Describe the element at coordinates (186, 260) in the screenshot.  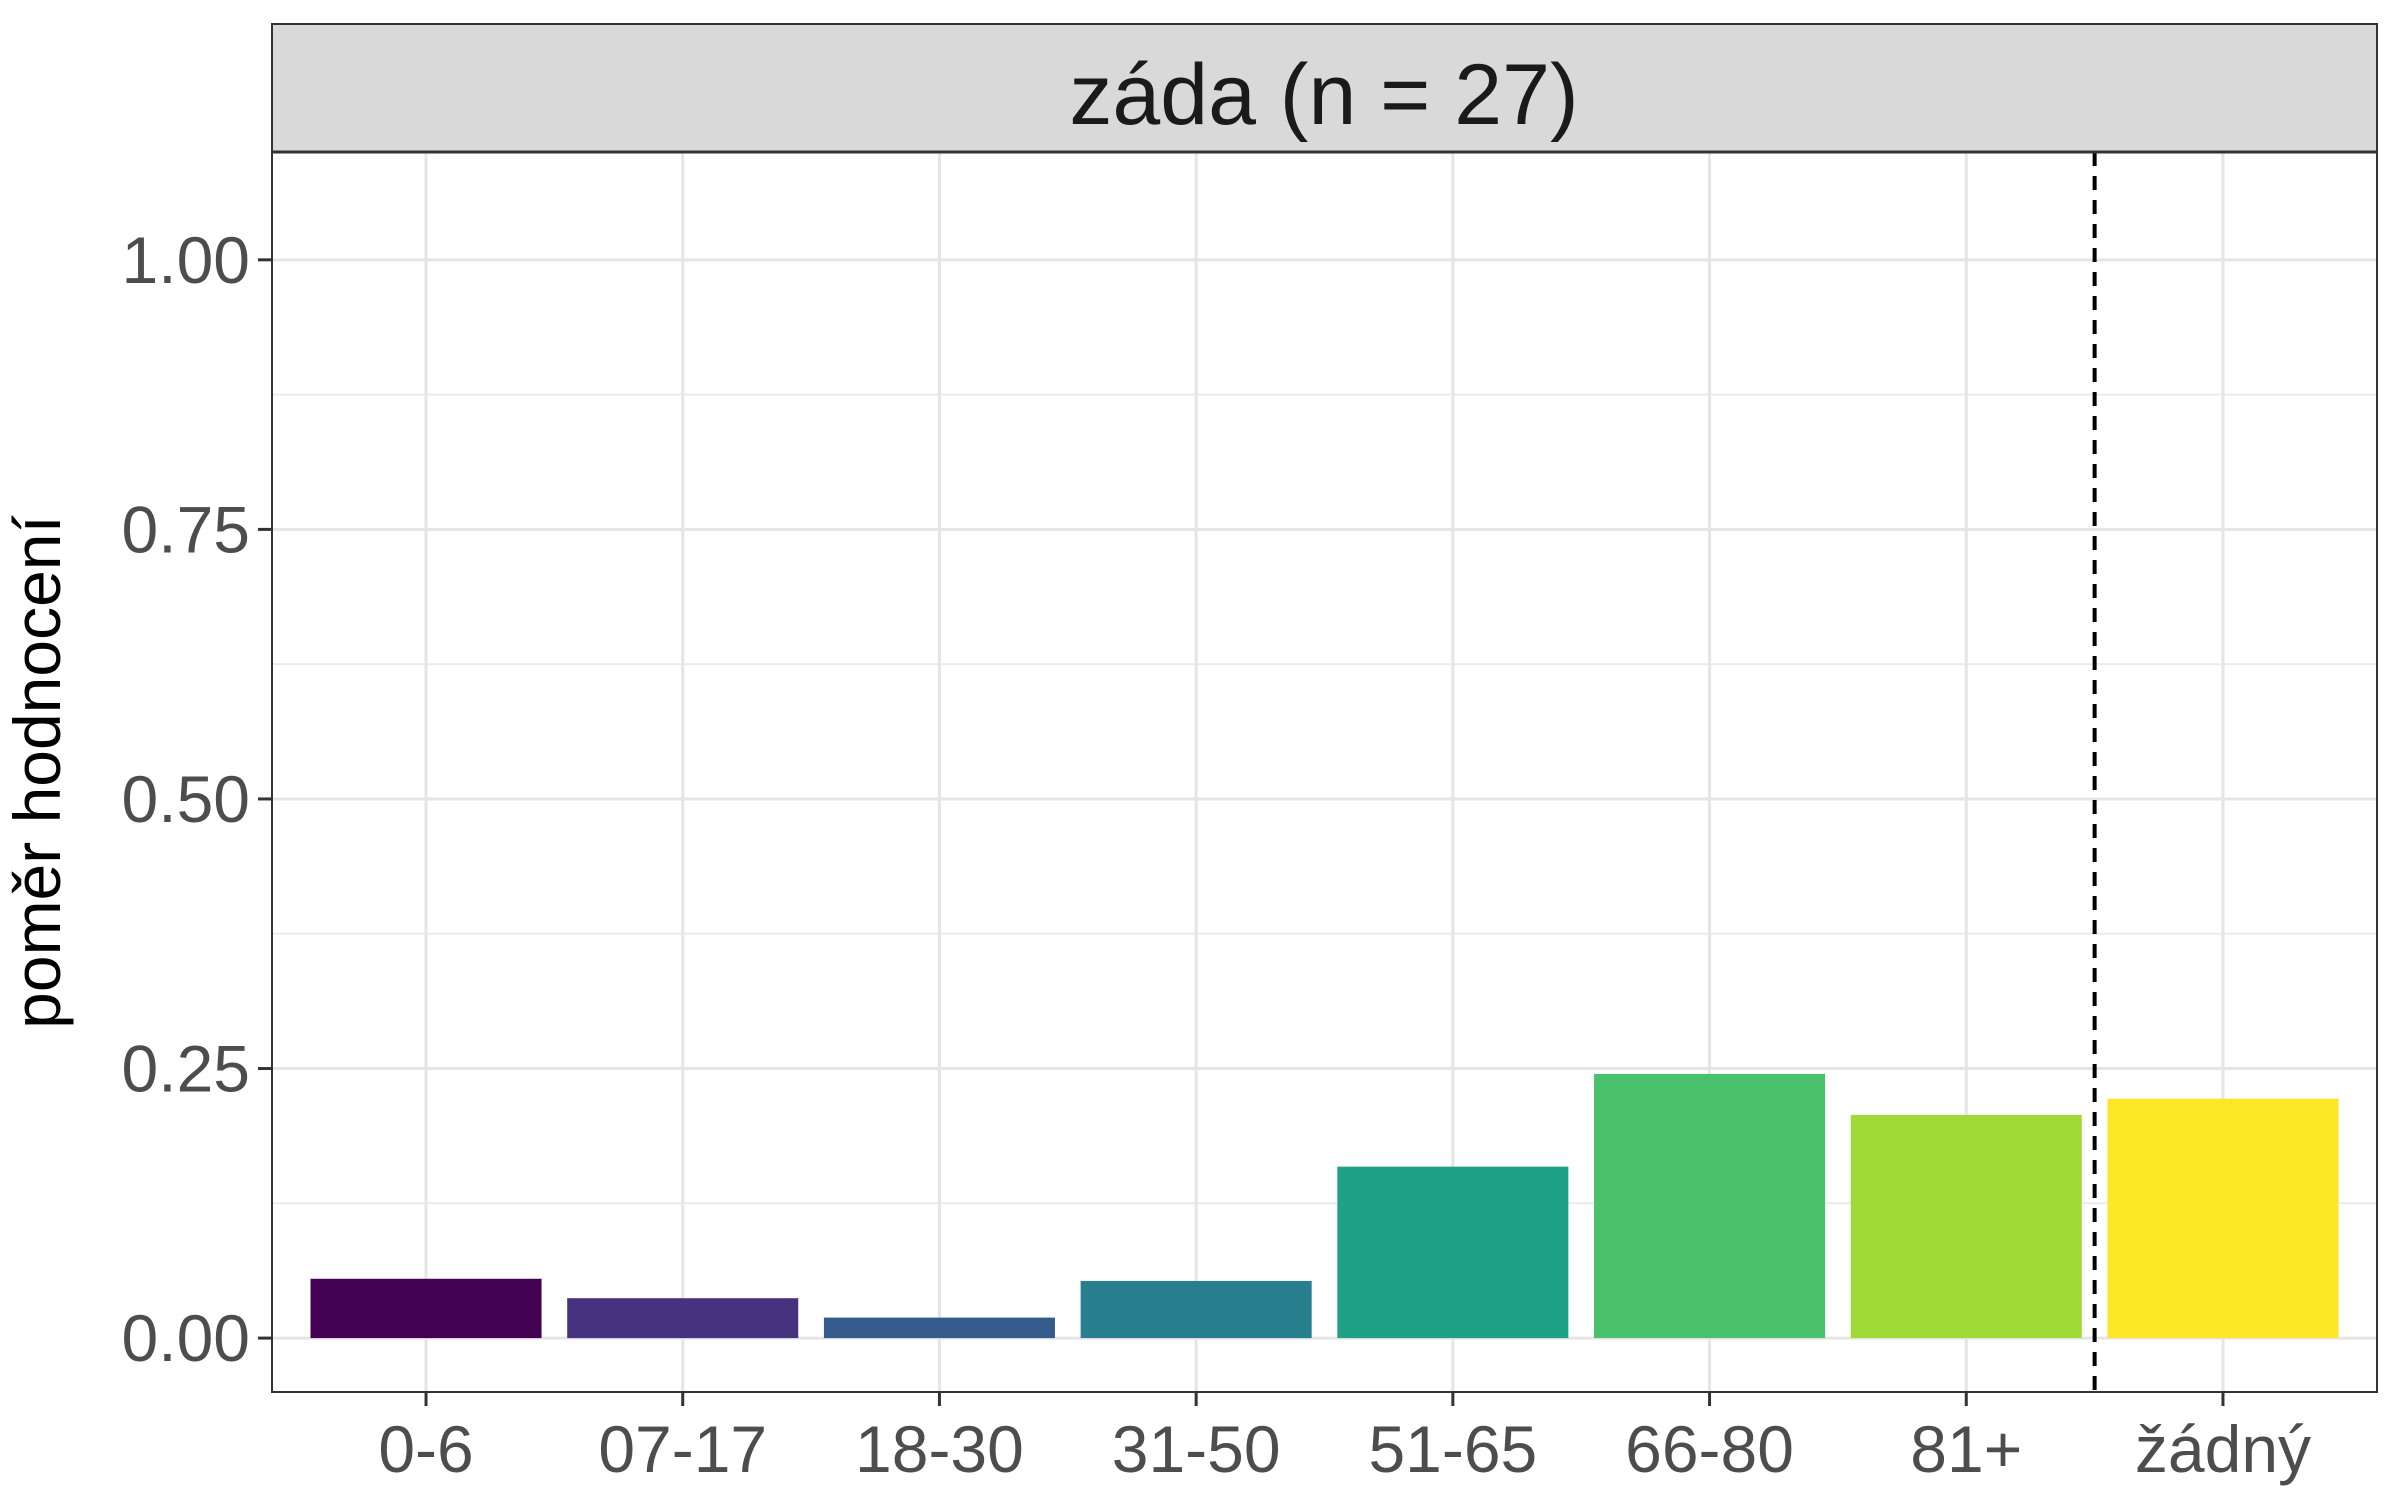
I see `y-tick-label: 1.00` at that location.